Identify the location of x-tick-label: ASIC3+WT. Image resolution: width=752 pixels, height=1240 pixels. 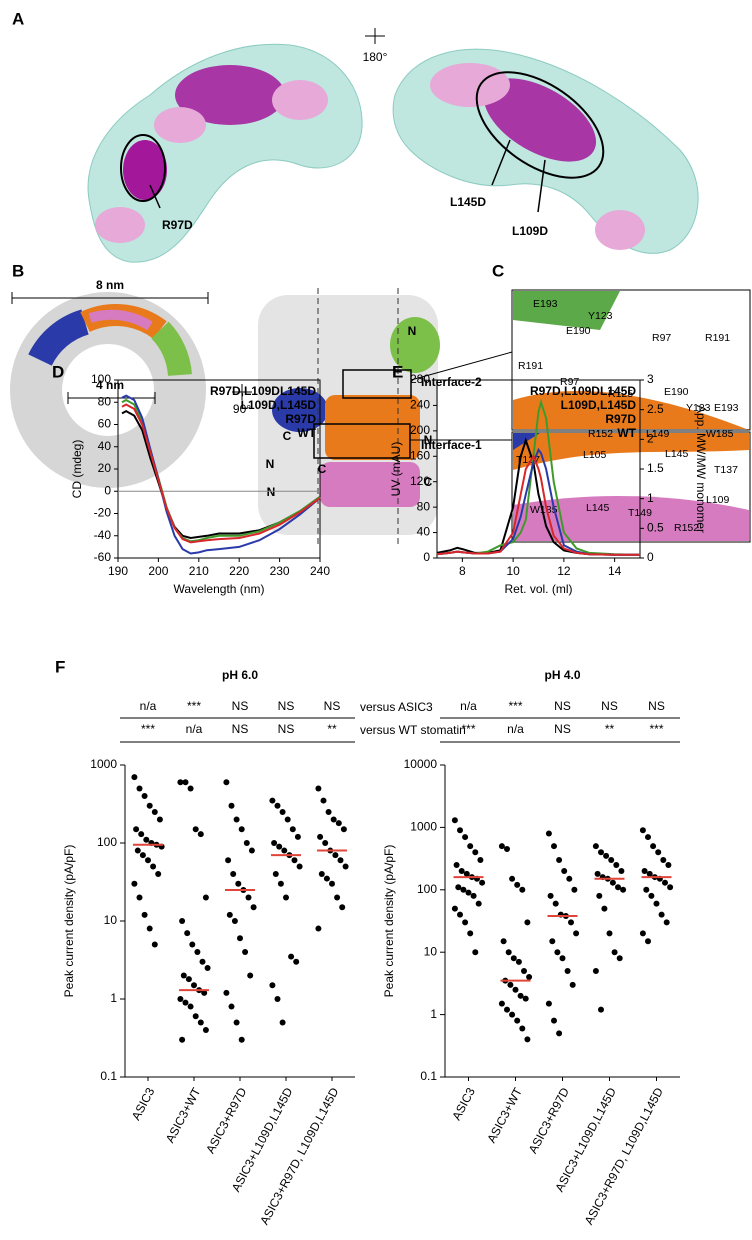
(183, 1115).